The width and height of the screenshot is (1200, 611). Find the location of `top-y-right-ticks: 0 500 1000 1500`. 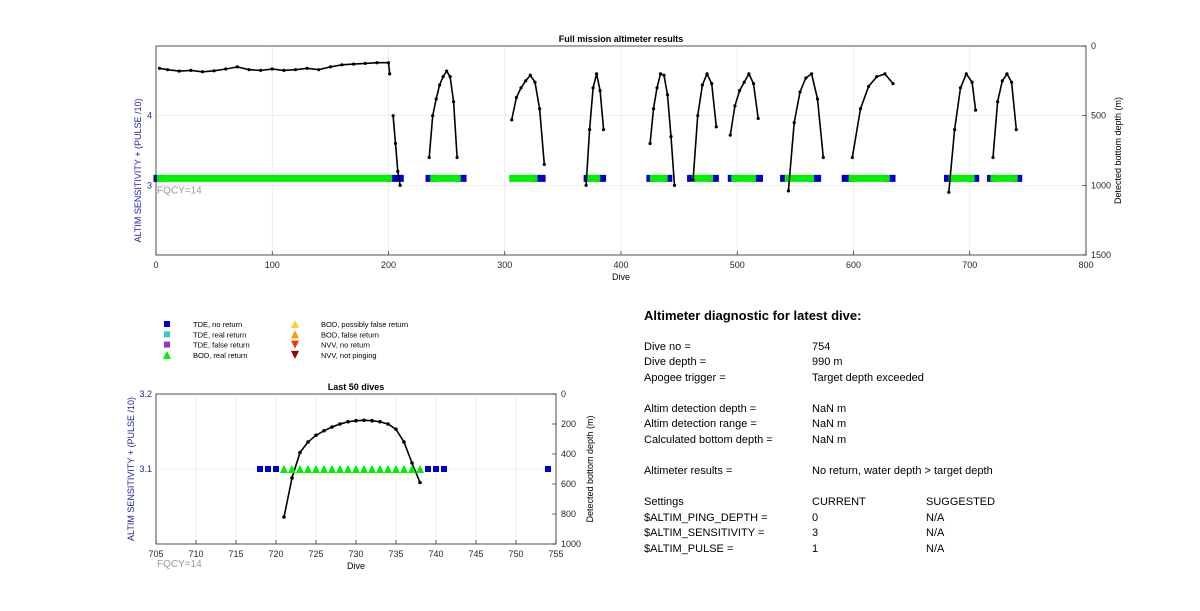

top-y-right-ticks: 0 500 1000 1500 is located at coordinates (1096, 150).